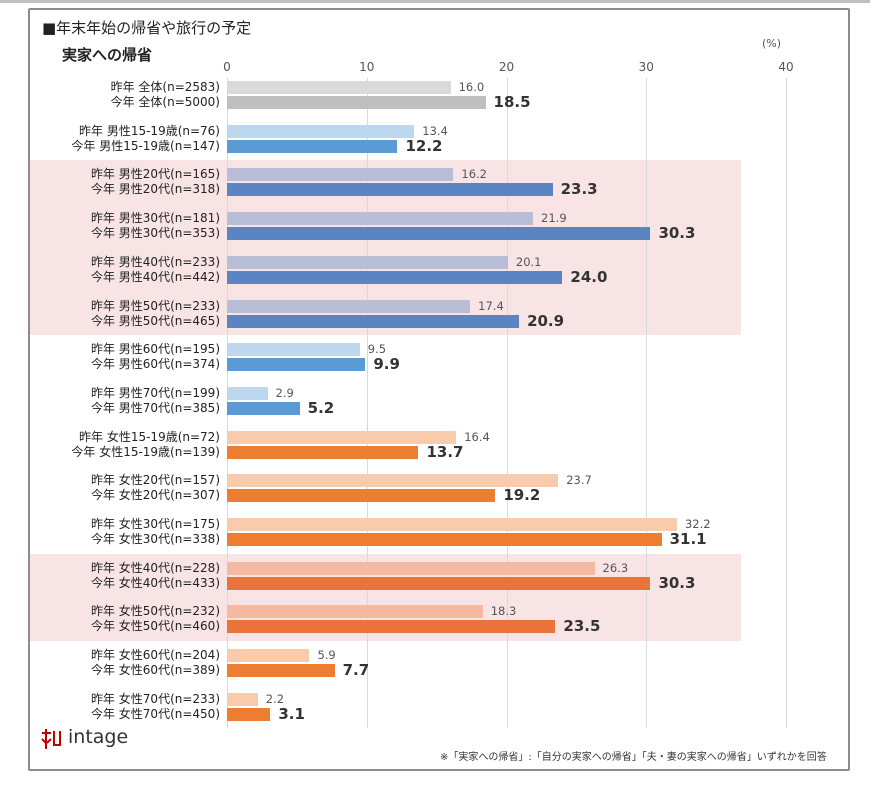  I want to click on value-label-this-year: 23.5, so click(582, 626).